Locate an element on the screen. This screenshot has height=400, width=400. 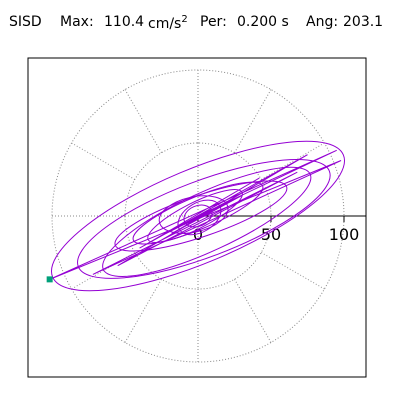
per-label: Per: is located at coordinates (213, 22).